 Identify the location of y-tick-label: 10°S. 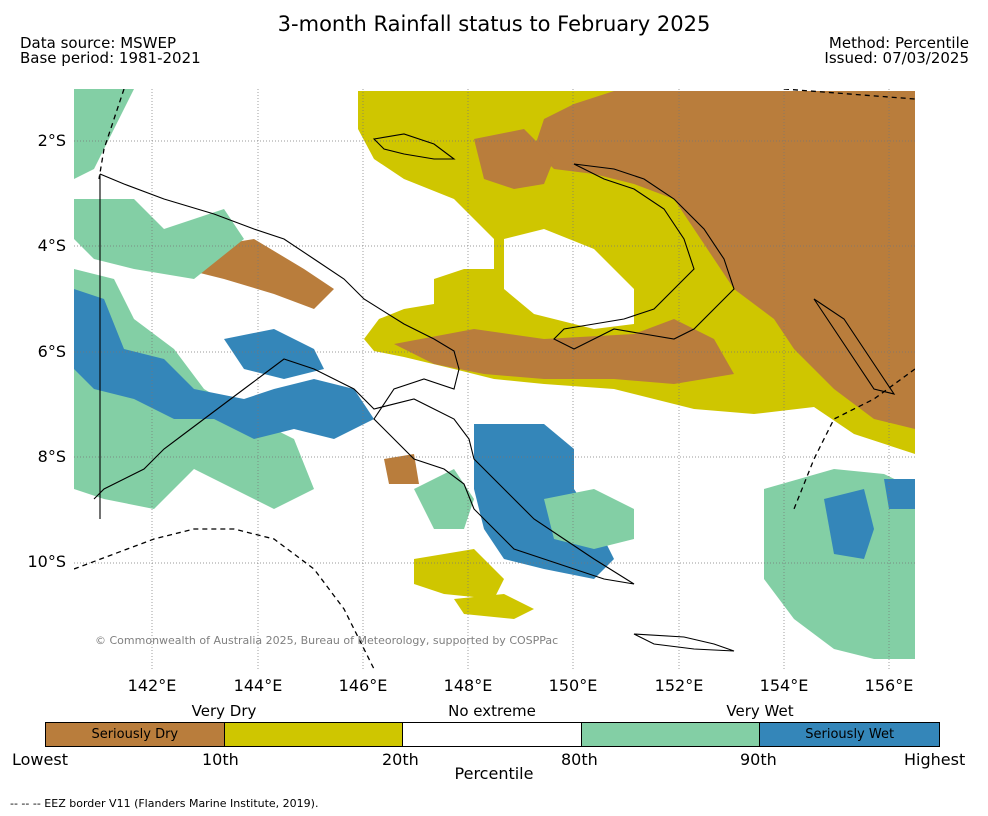
(46, 561).